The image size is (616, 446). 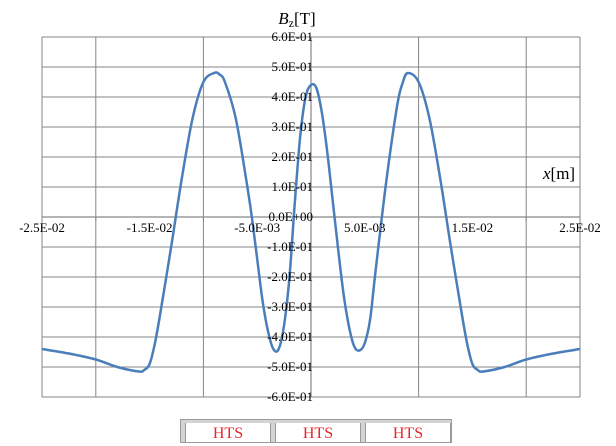 What do you see at coordinates (292, 66) in the screenshot?
I see `y-tick-label: 5.0E-01` at bounding box center [292, 66].